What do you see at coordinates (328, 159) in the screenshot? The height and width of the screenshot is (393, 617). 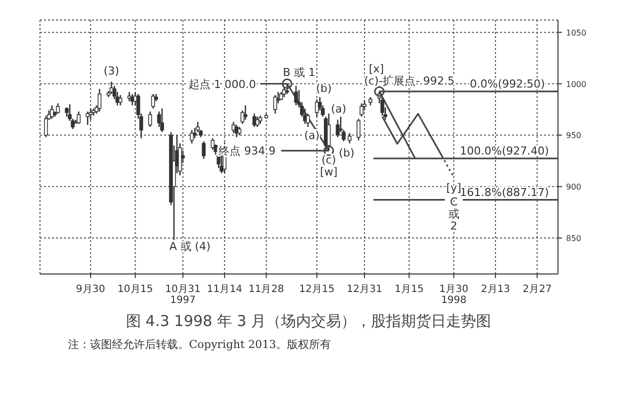 I see `annotation: (c)` at bounding box center [328, 159].